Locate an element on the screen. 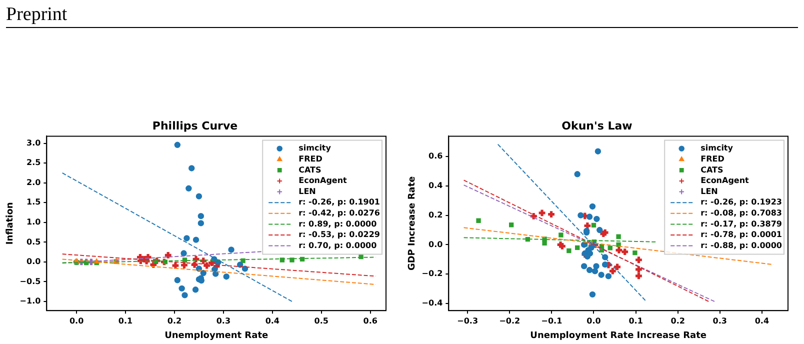 The width and height of the screenshot is (804, 344). chart-title: Phillips Curve is located at coordinates (195, 125).